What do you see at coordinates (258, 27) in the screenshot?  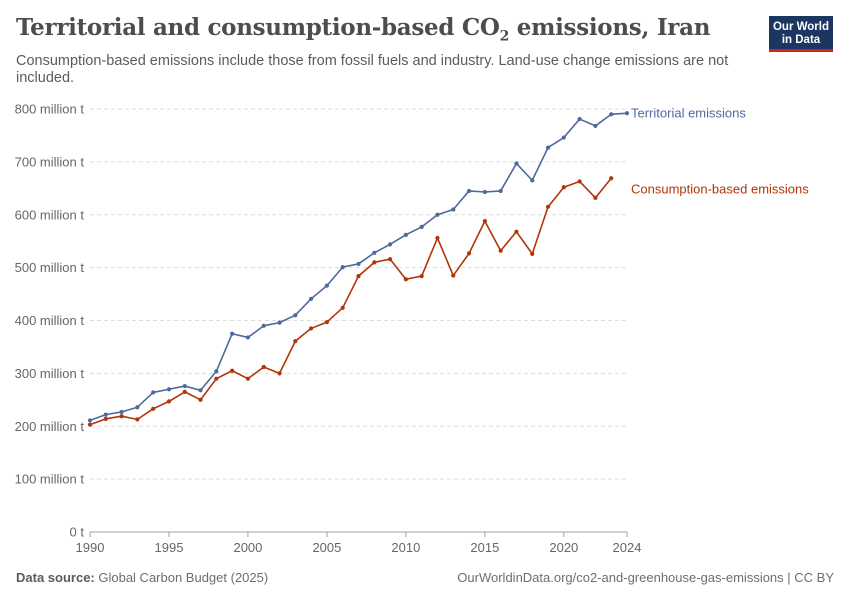 I see `chart-title-main: Territorial and consumption-based CO` at bounding box center [258, 27].